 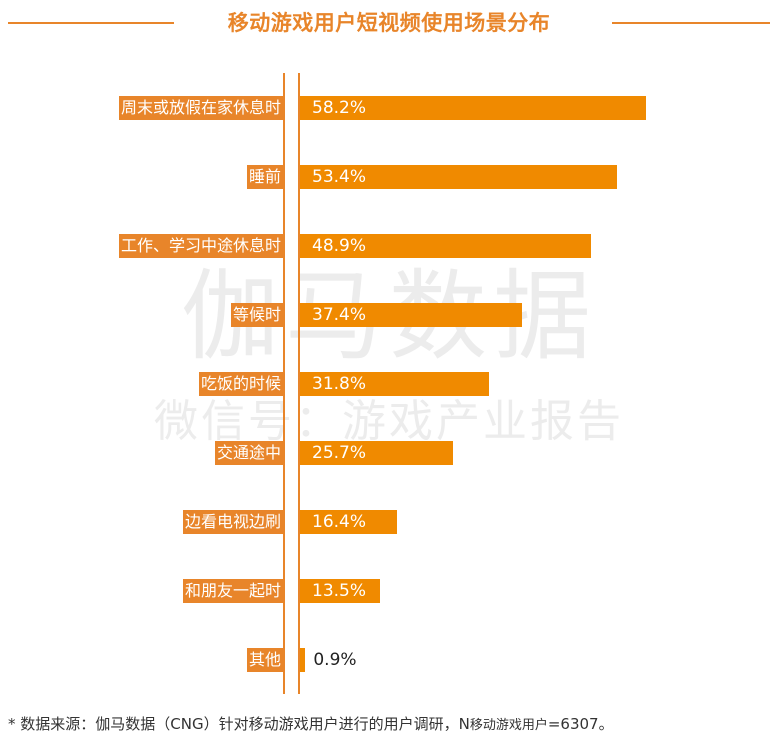 I want to click on title-line-right, so click(x=691, y=23).